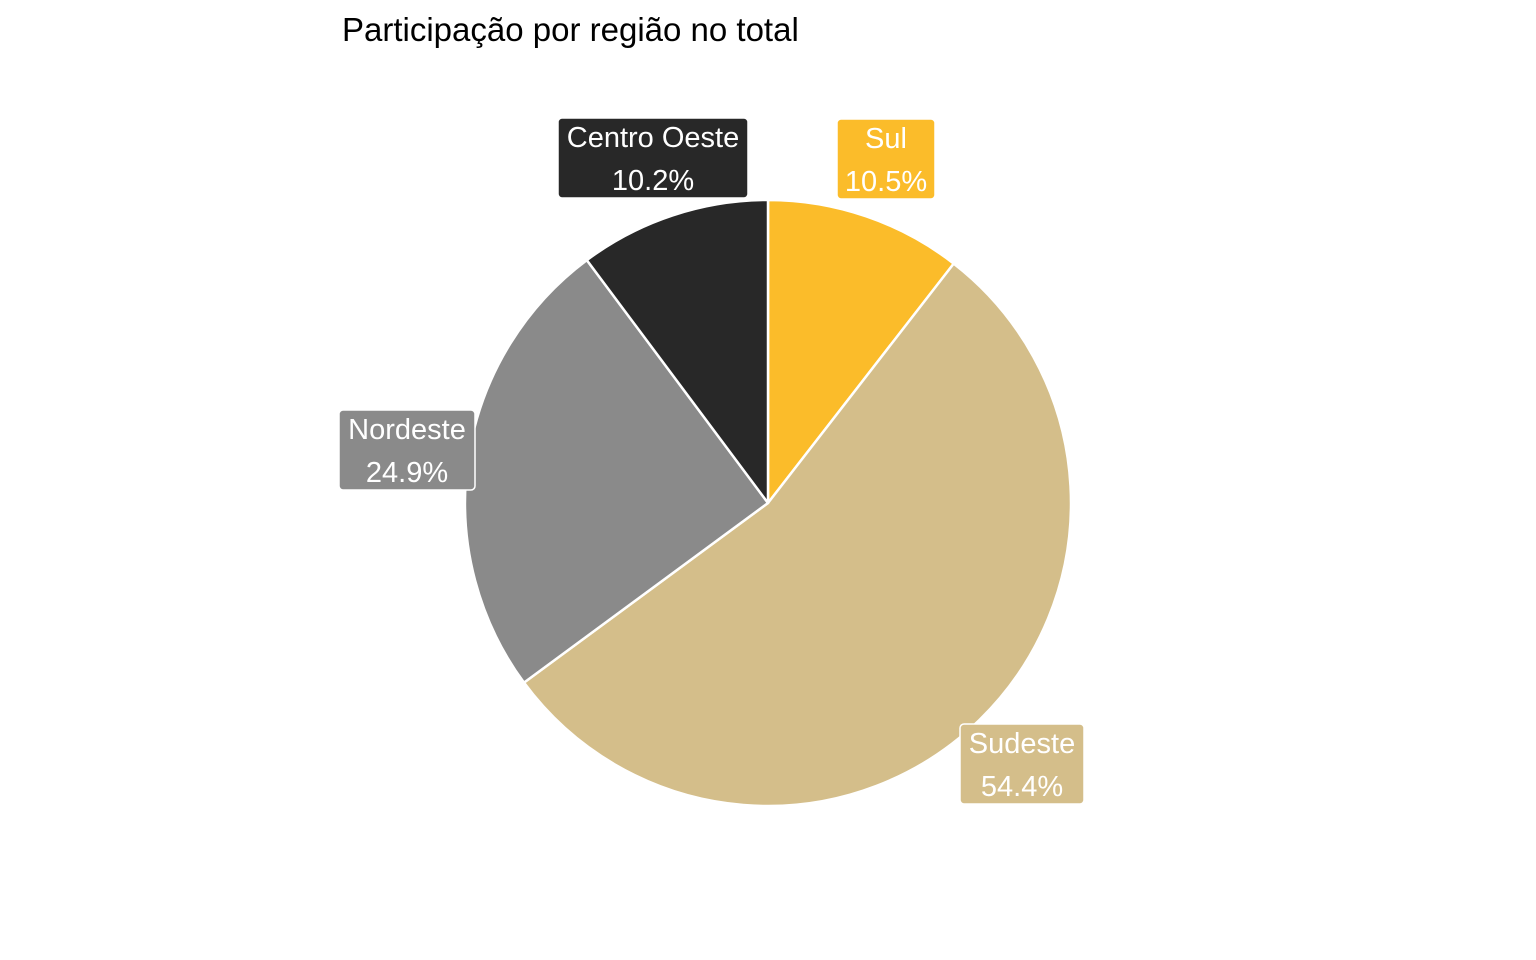 Image resolution: width=1536 pixels, height=960 pixels. Describe the element at coordinates (886, 182) in the screenshot. I see `slice-label-value: 10.5%` at that location.